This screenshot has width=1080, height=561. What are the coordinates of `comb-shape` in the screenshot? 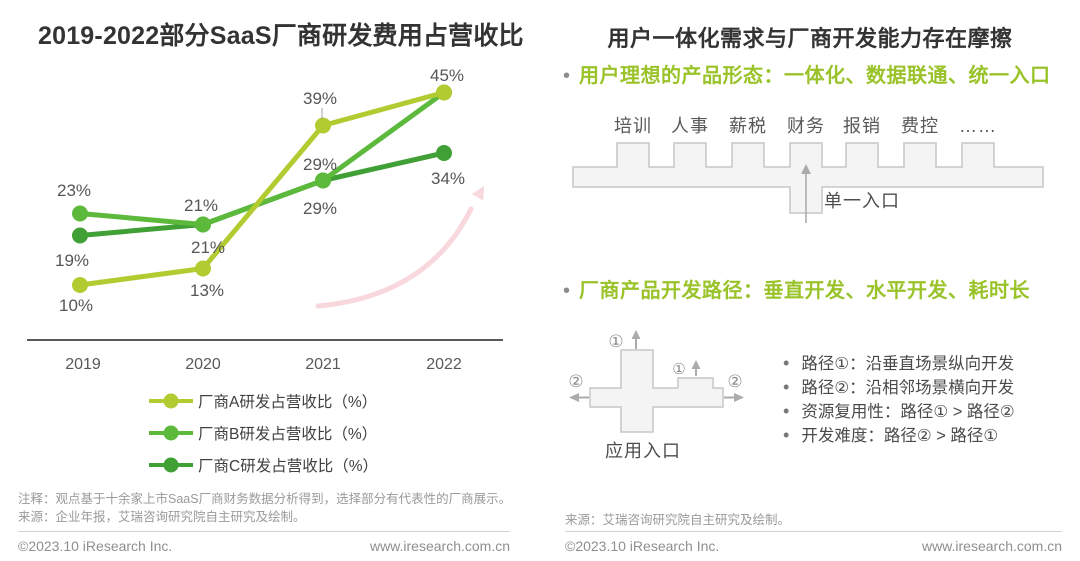 It's located at (808, 178).